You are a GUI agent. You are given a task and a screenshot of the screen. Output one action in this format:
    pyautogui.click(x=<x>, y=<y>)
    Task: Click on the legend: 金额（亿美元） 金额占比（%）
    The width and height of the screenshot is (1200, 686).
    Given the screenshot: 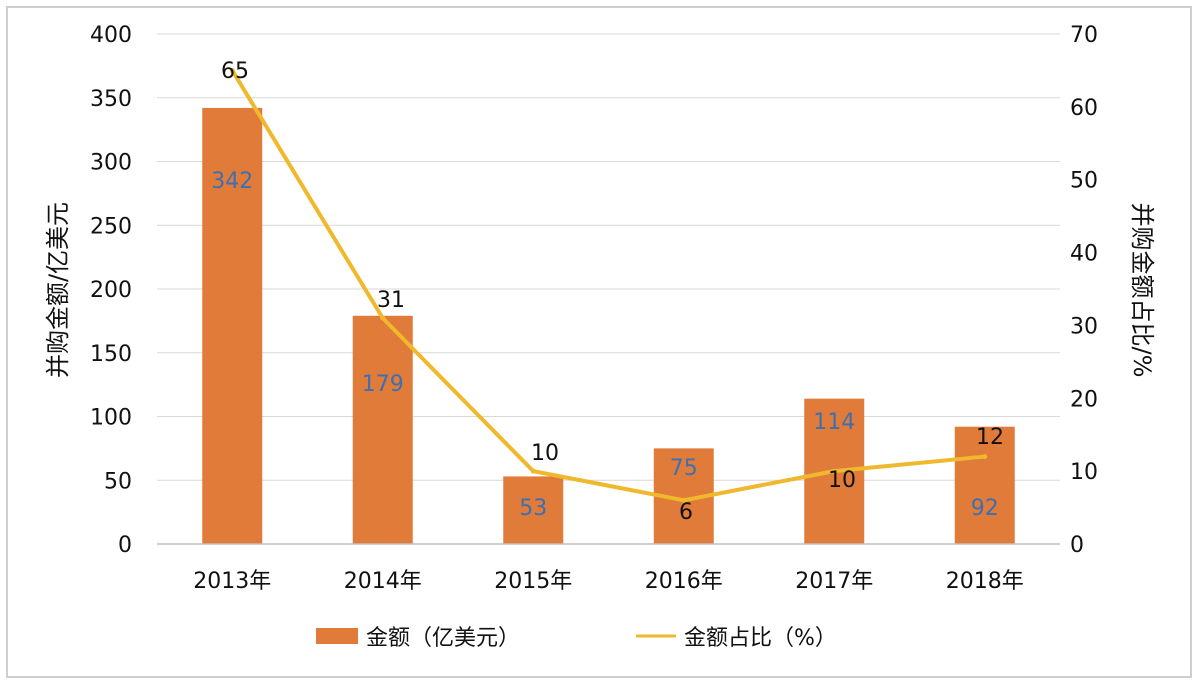 What is the action you would take?
    pyautogui.click(x=576, y=638)
    